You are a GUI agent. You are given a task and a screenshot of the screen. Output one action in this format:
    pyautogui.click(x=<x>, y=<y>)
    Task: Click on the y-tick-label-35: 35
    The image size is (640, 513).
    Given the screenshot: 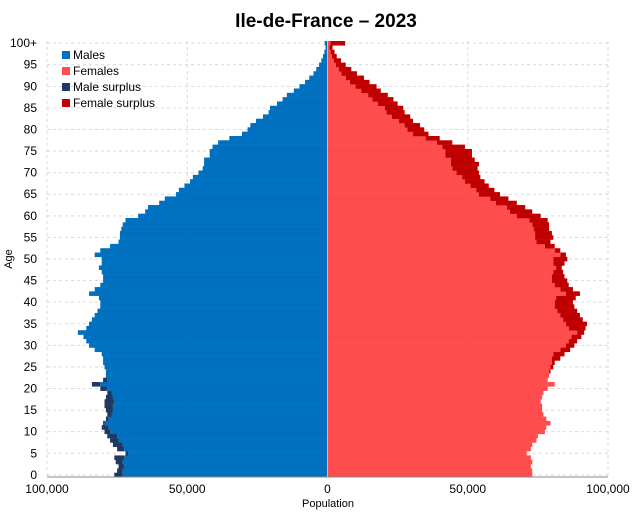 What is the action you would take?
    pyautogui.click(x=31, y=324)
    